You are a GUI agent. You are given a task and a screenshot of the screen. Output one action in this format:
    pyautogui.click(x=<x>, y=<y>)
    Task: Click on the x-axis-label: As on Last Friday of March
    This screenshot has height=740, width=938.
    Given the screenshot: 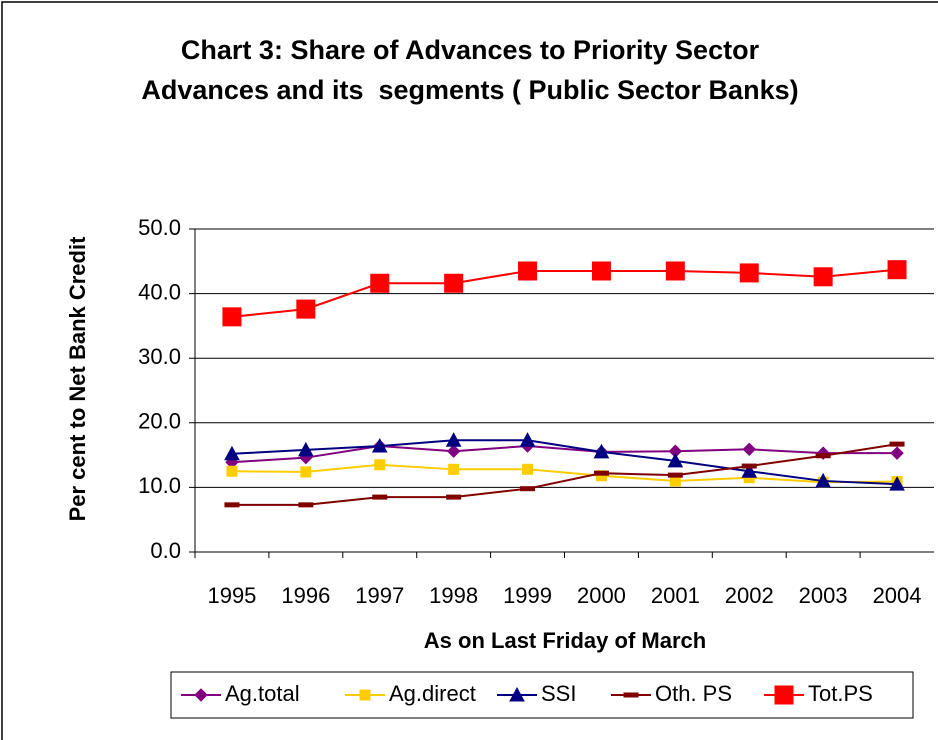 What is the action you would take?
    pyautogui.click(x=565, y=640)
    